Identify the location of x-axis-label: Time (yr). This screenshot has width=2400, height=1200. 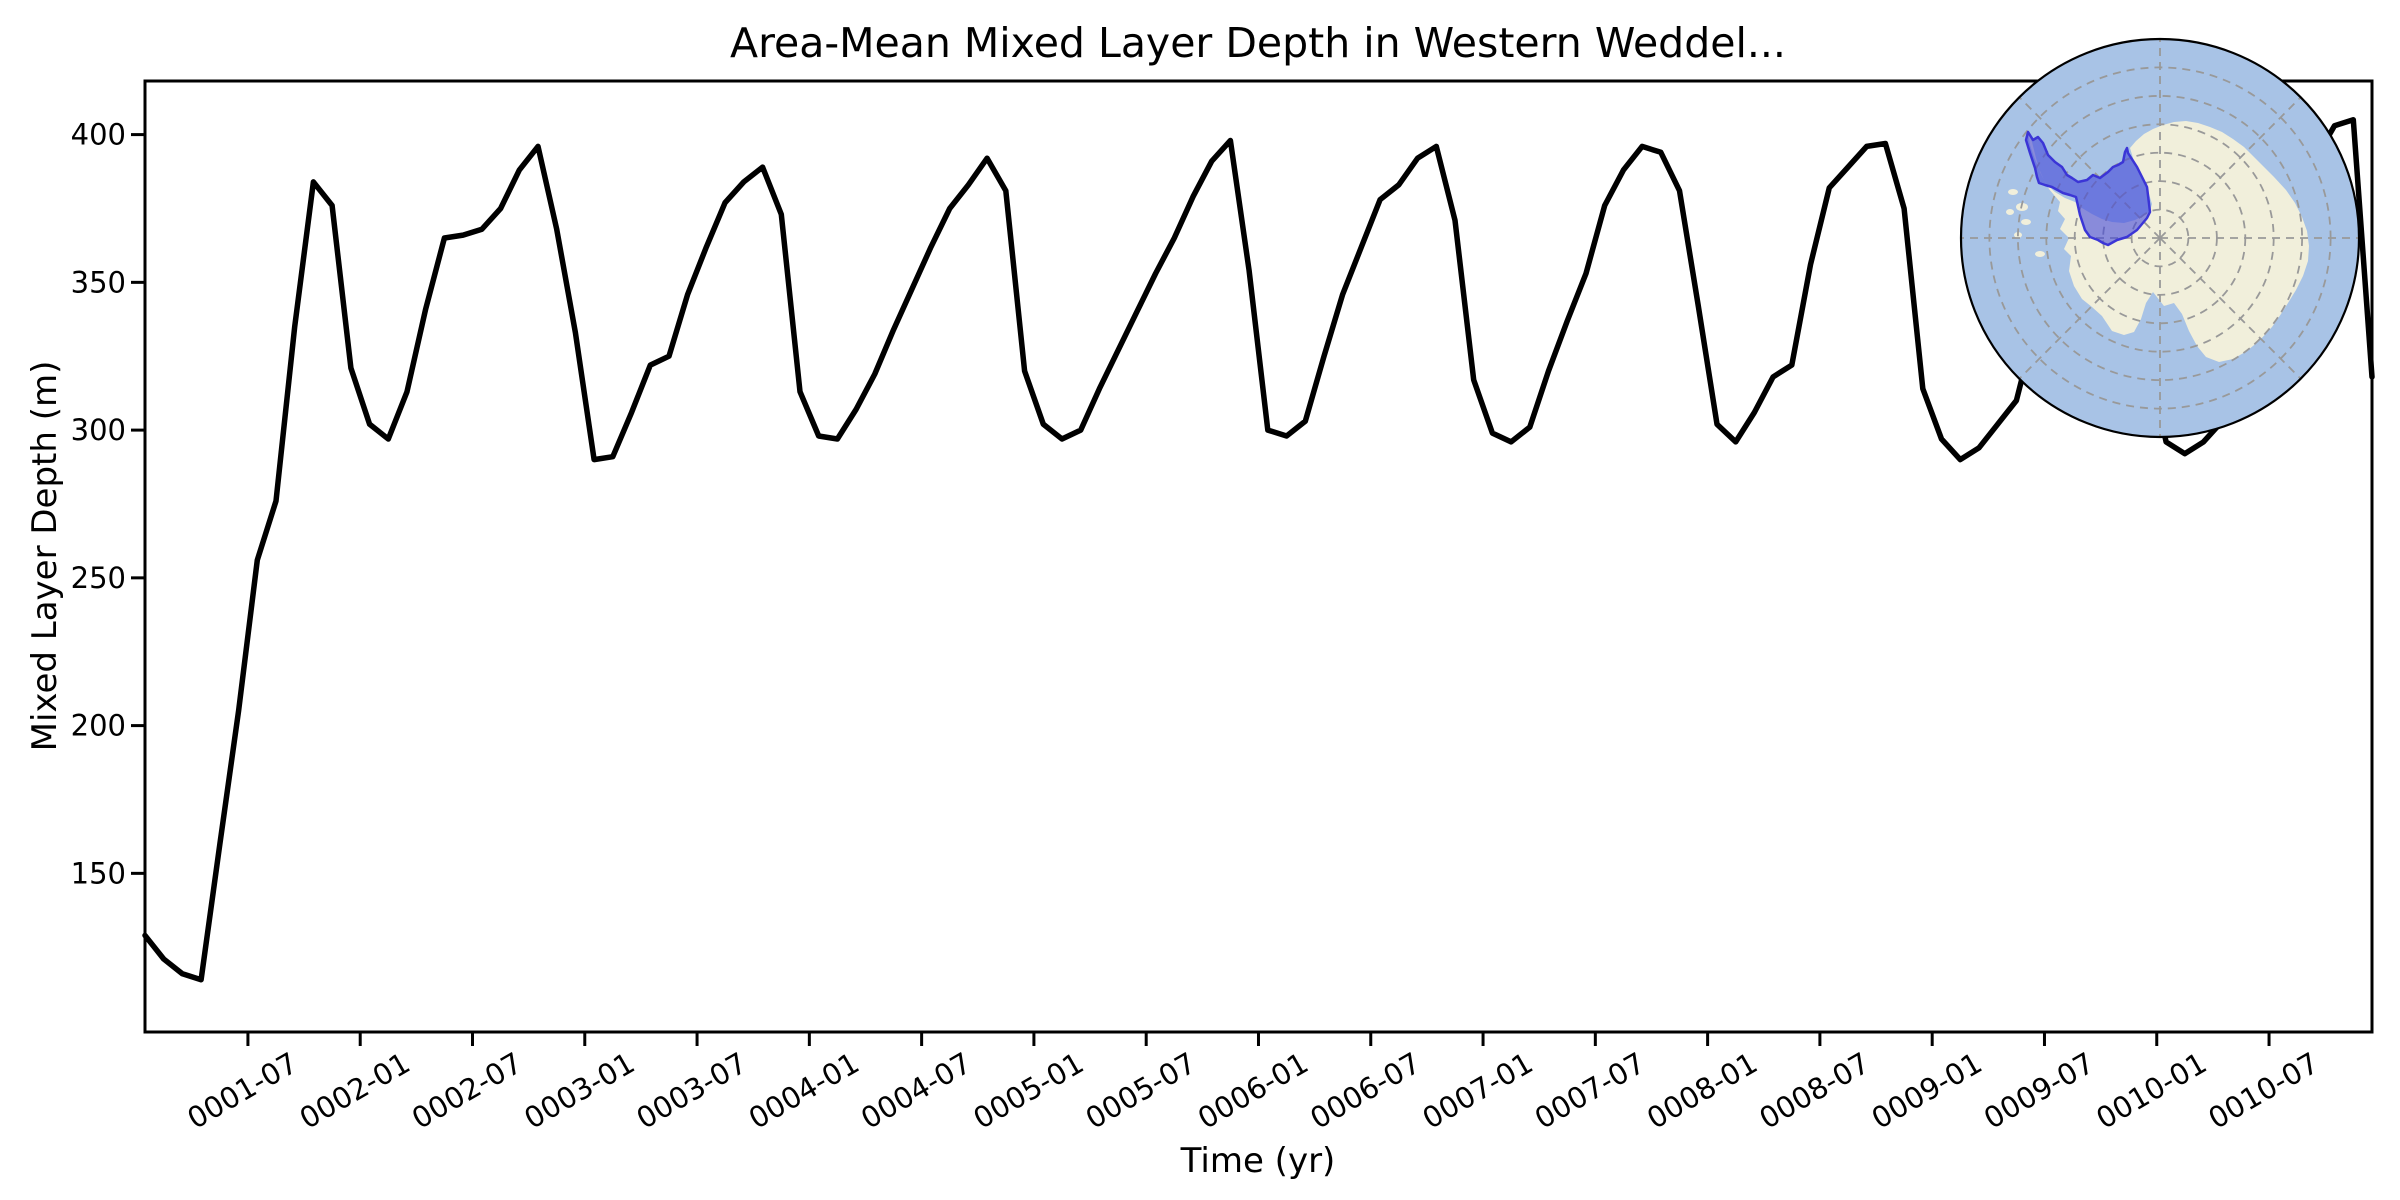
(1258, 1161).